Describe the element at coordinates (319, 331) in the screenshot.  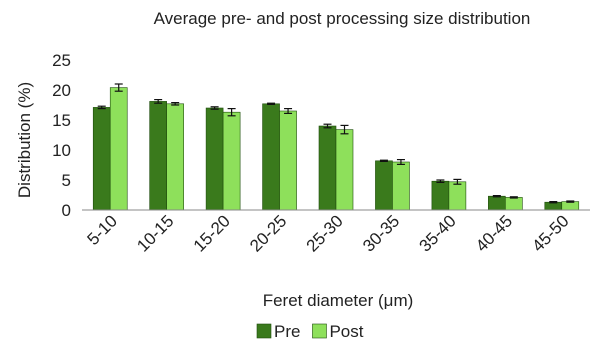
I see `legend-swatch-post` at that location.